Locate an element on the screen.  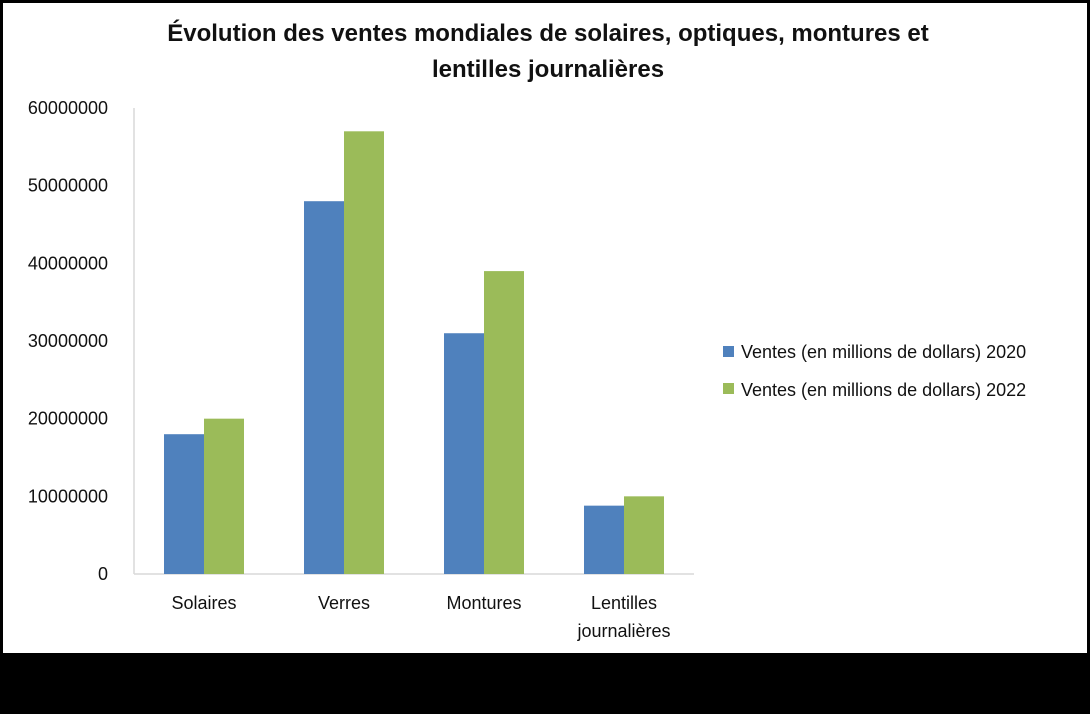
chart-title-line-2: lentilles journalières is located at coordinates (548, 69).